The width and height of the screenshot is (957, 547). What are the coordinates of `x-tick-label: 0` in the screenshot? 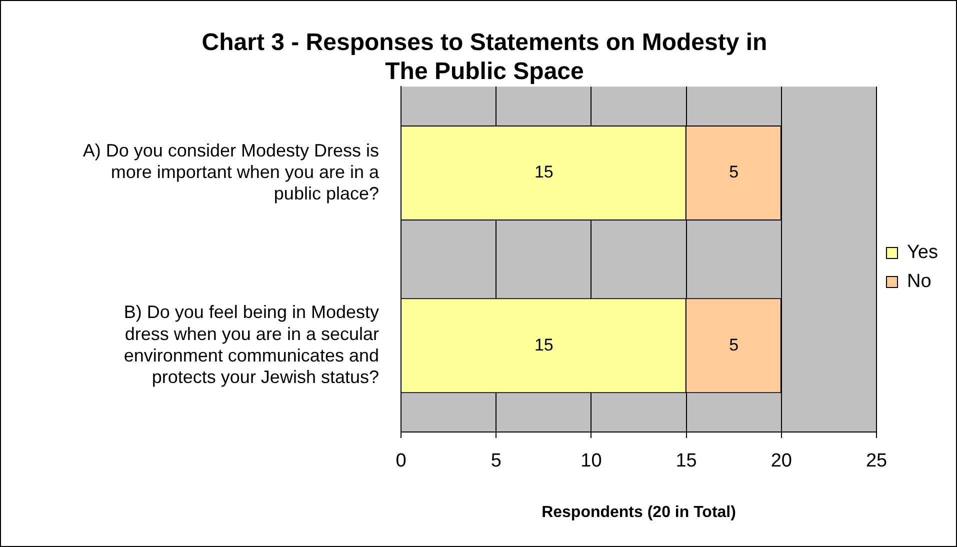 It's located at (401, 461).